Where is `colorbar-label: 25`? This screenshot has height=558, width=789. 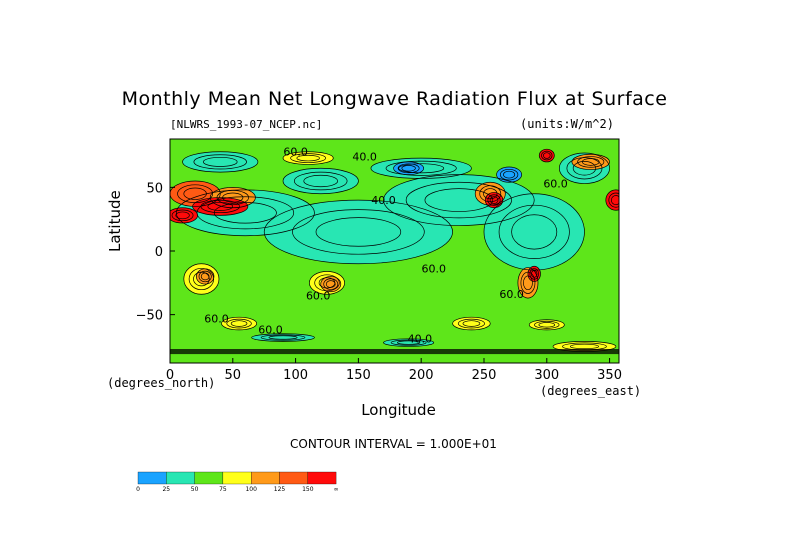 colorbar-label: 25 is located at coordinates (166, 489).